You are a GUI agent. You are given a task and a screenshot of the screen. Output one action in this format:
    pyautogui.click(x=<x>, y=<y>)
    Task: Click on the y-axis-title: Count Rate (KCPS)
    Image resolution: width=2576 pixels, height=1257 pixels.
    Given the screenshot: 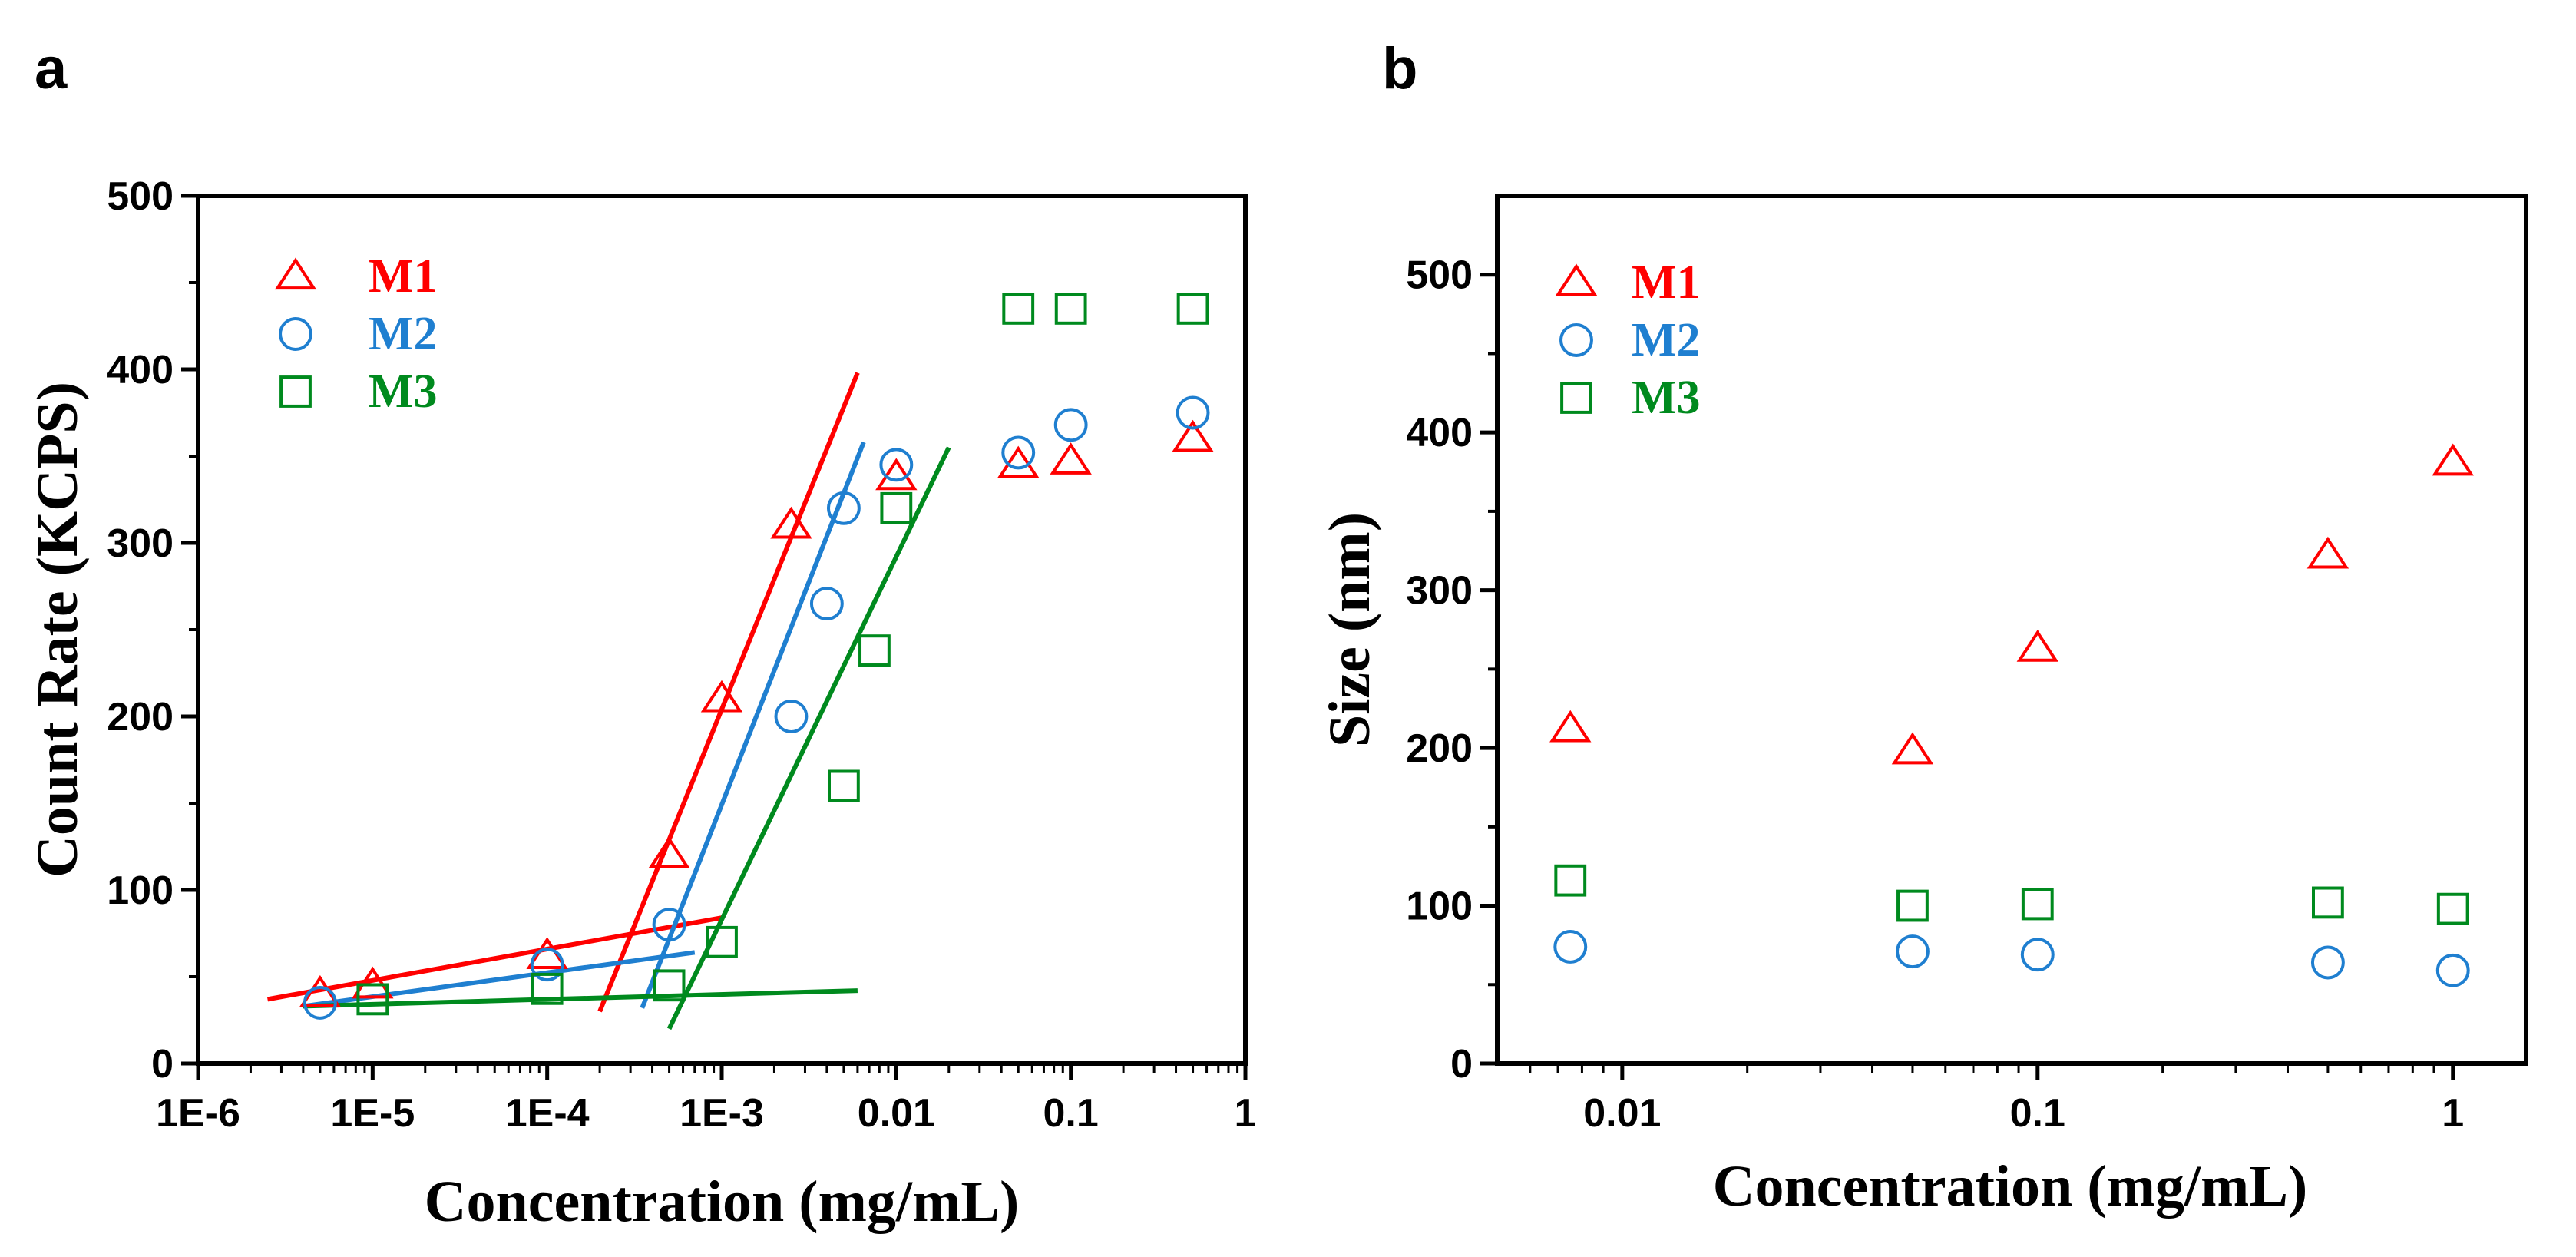 What is the action you would take?
    pyautogui.click(x=57, y=630)
    